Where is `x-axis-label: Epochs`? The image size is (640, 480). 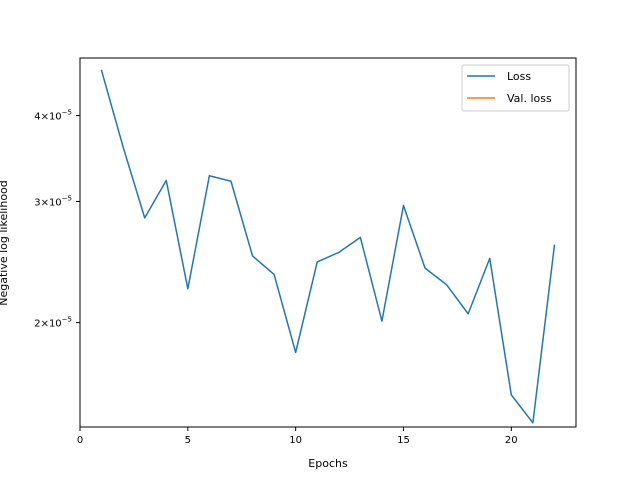 x-axis-label: Epochs is located at coordinates (328, 463).